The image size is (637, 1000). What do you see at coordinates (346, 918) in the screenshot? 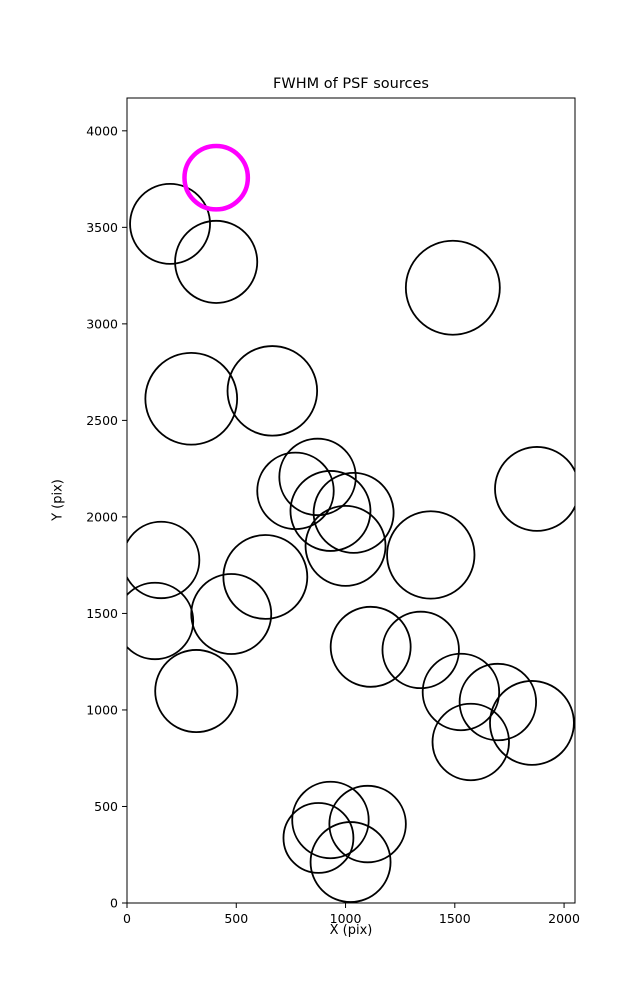
I see `x-tick-label: 1000` at bounding box center [346, 918].